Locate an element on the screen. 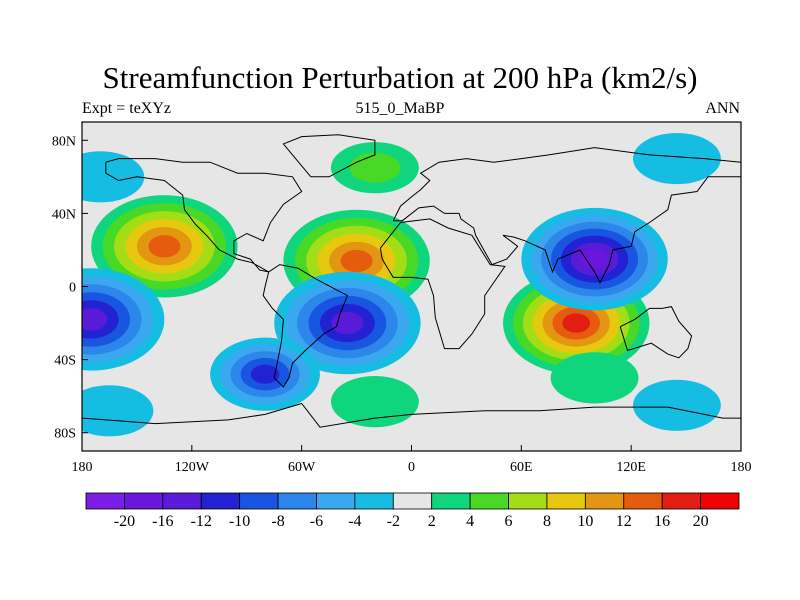 This screenshot has height=600, width=800. y-tick-label: 80S is located at coordinates (65, 434).